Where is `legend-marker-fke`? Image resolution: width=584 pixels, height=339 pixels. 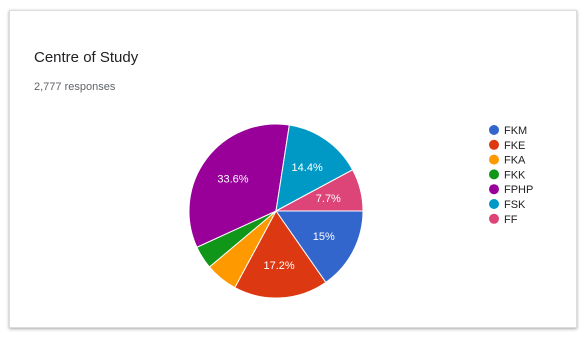 legend-marker-fke is located at coordinates (494, 144).